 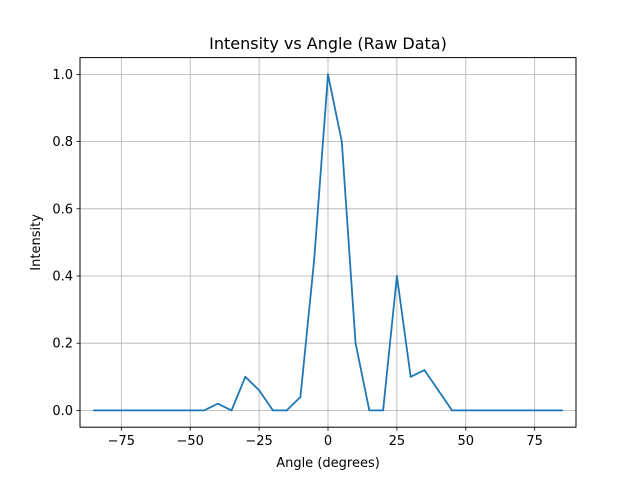 What do you see at coordinates (328, 43) in the screenshot?
I see `chart-title: Intensity vs Angle (Raw Data)` at bounding box center [328, 43].